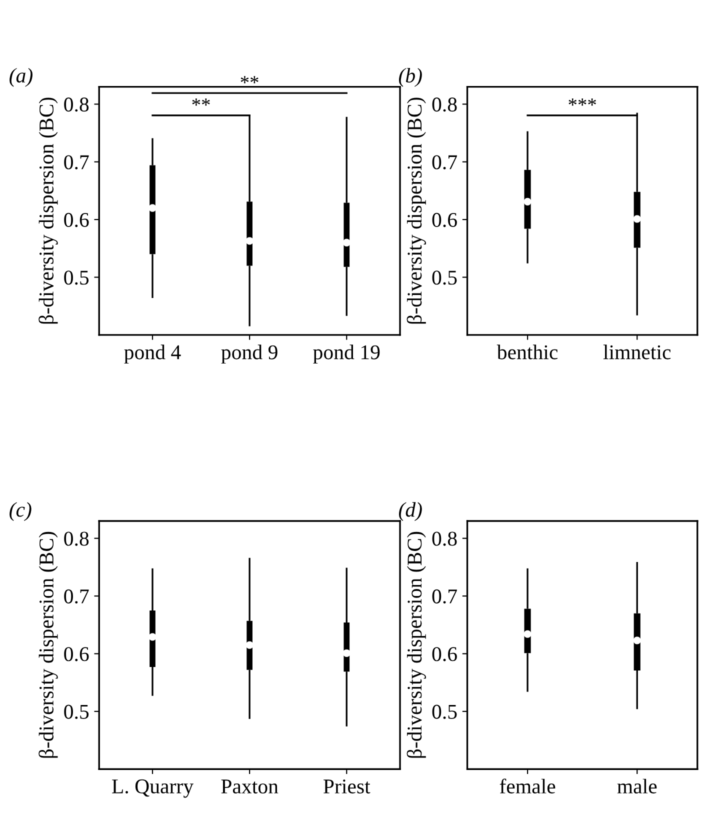 The height and width of the screenshot is (827, 708). Describe the element at coordinates (410, 77) in the screenshot. I see `chart-title: (b)` at that location.